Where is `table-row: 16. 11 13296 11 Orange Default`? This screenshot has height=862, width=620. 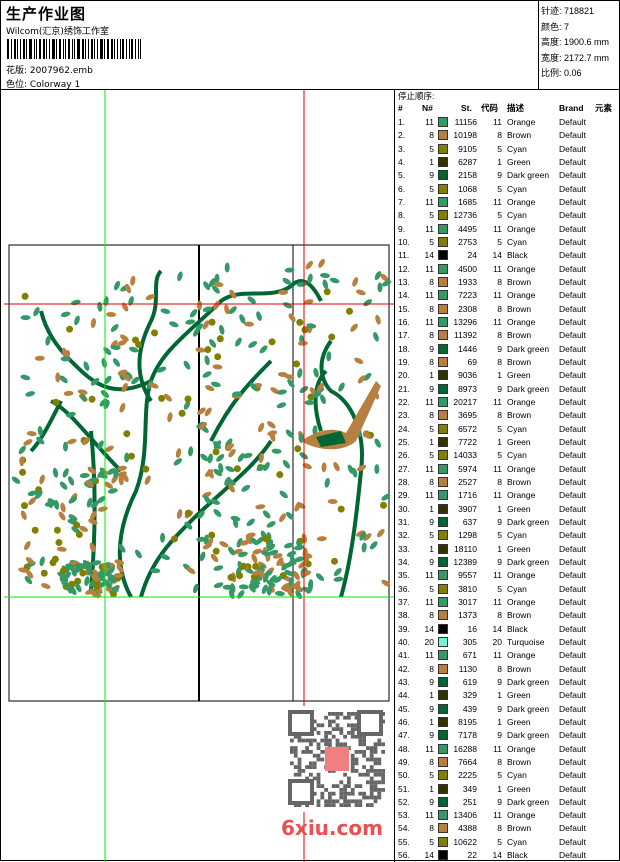 table-row: 16. 11 13296 11 Orange Default is located at coordinates (508, 322).